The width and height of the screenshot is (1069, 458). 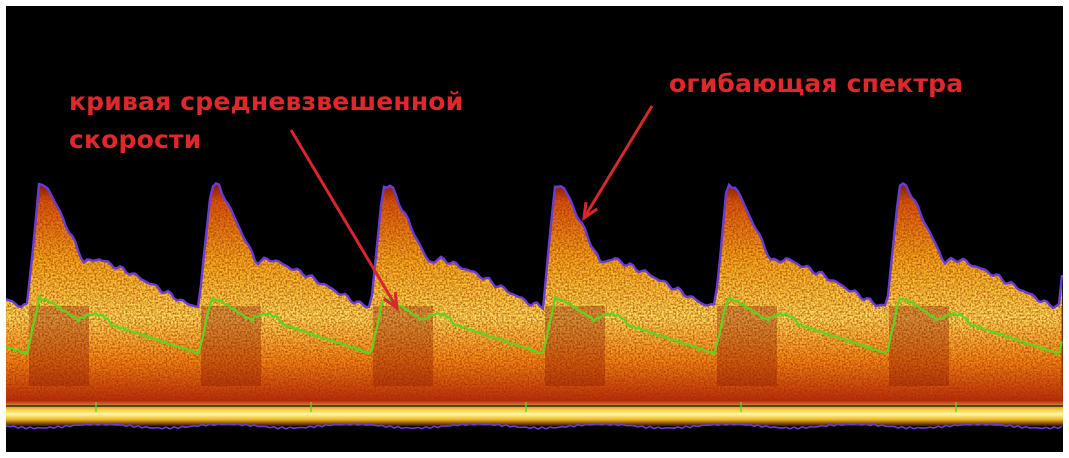 What do you see at coordinates (534, 325) in the screenshot?
I see `mean-velocity-curve` at bounding box center [534, 325].